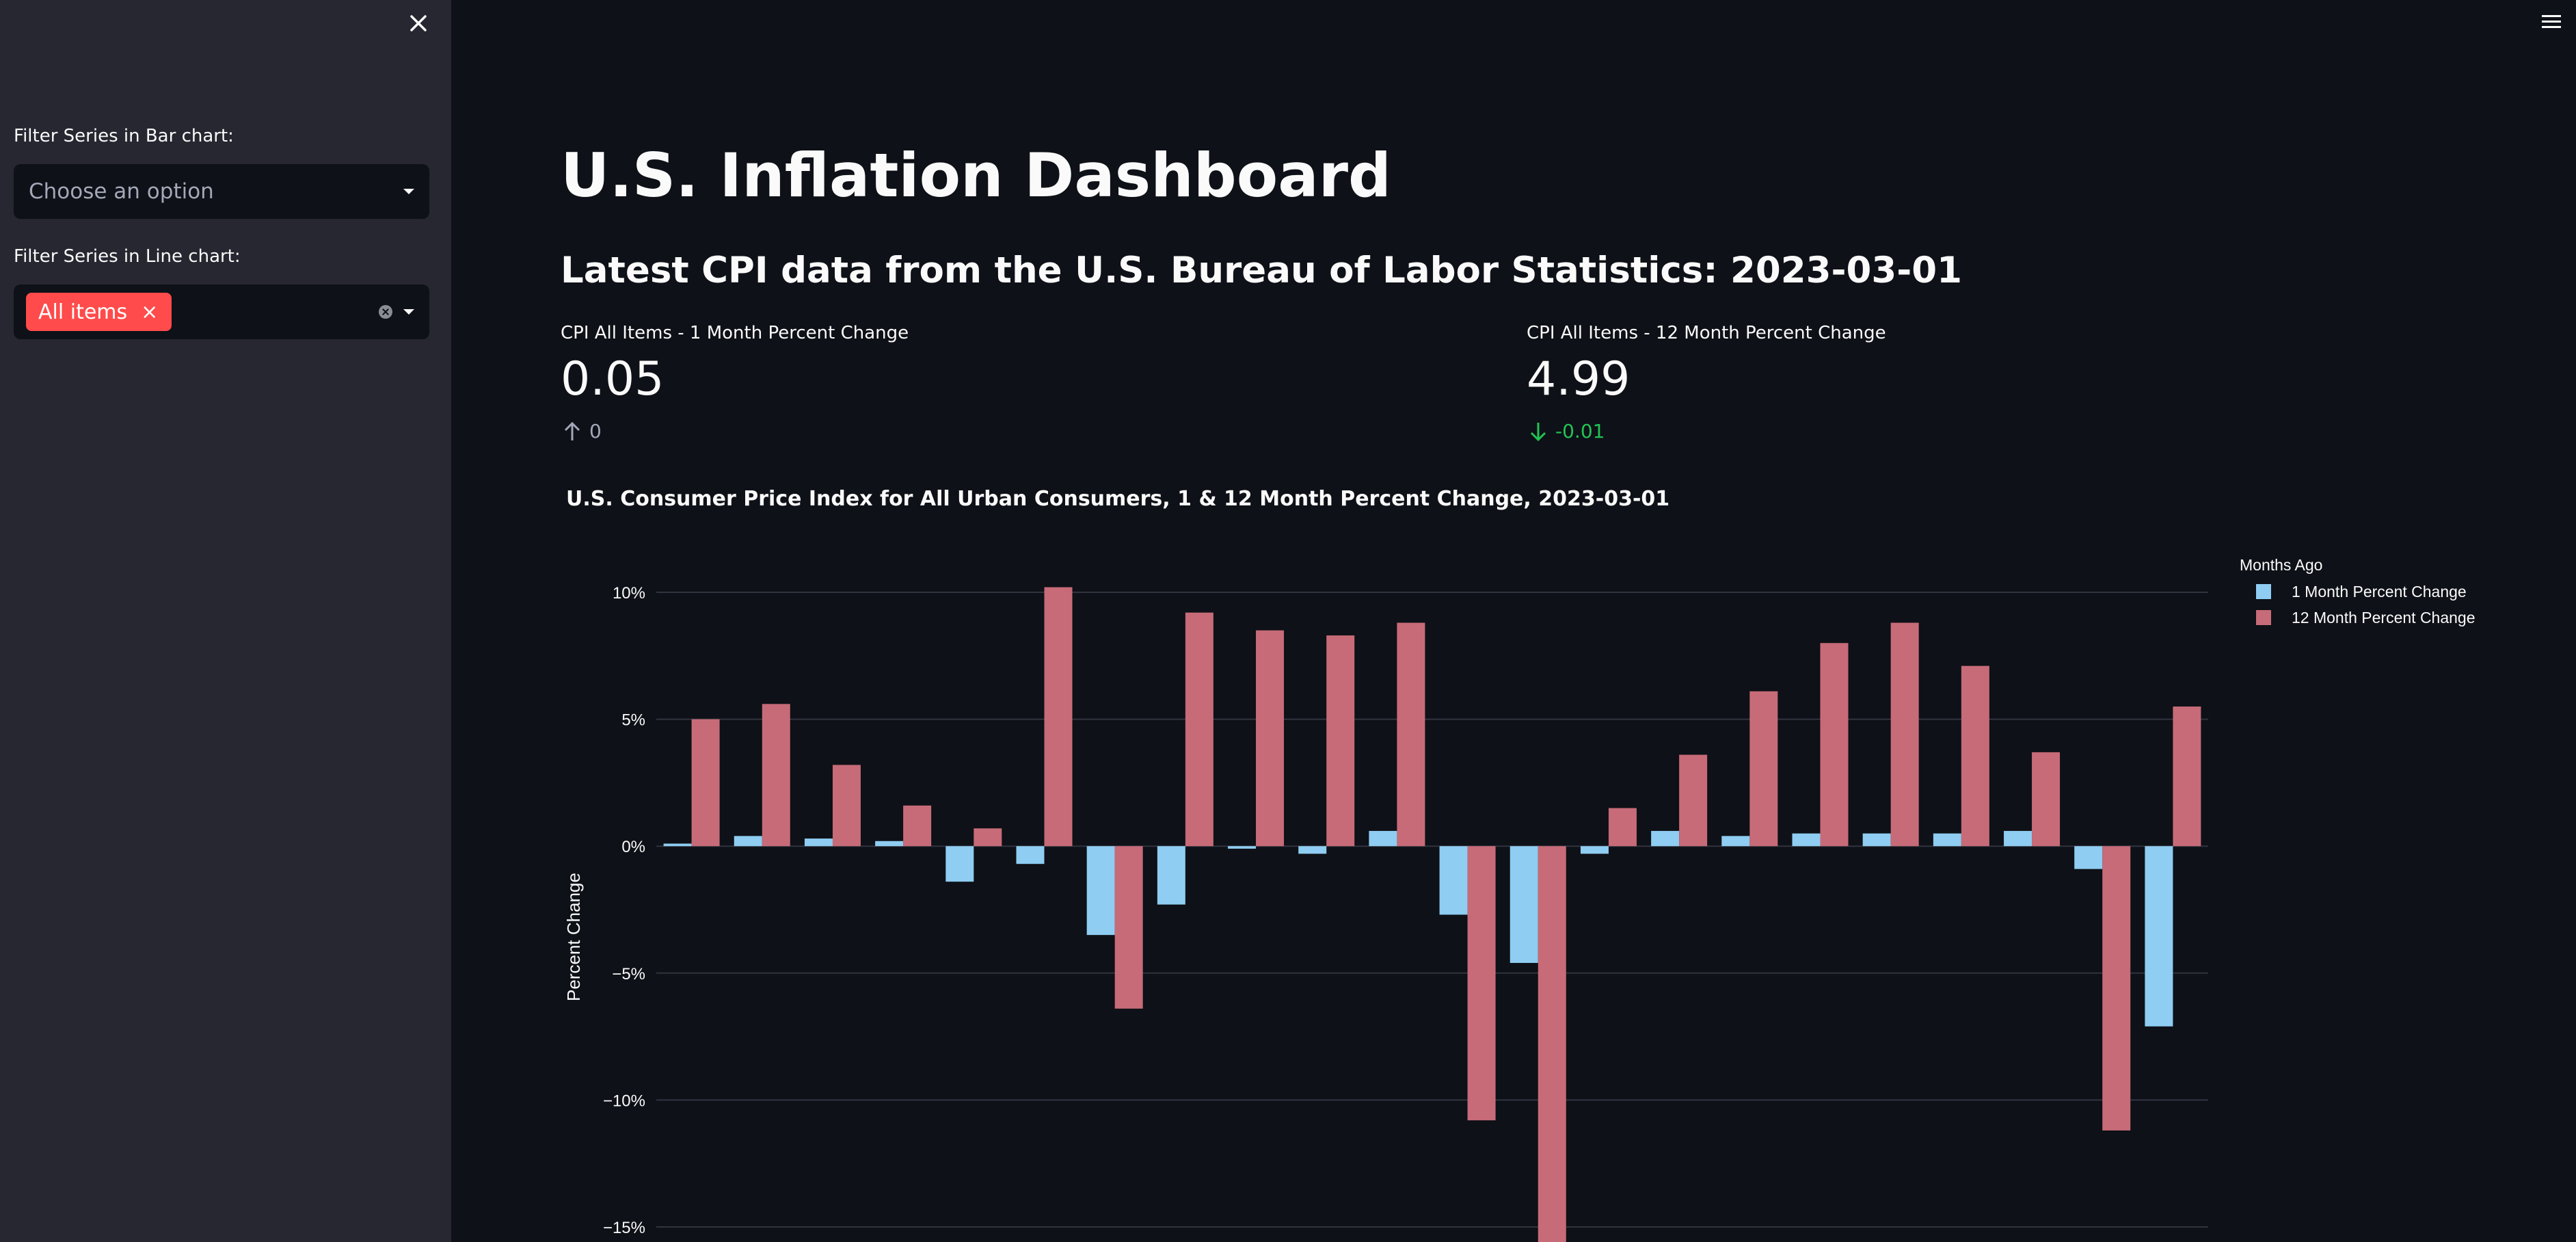 This screenshot has height=1242, width=2576. What do you see at coordinates (582, 431) in the screenshot?
I see `metric-1-delta: 0` at bounding box center [582, 431].